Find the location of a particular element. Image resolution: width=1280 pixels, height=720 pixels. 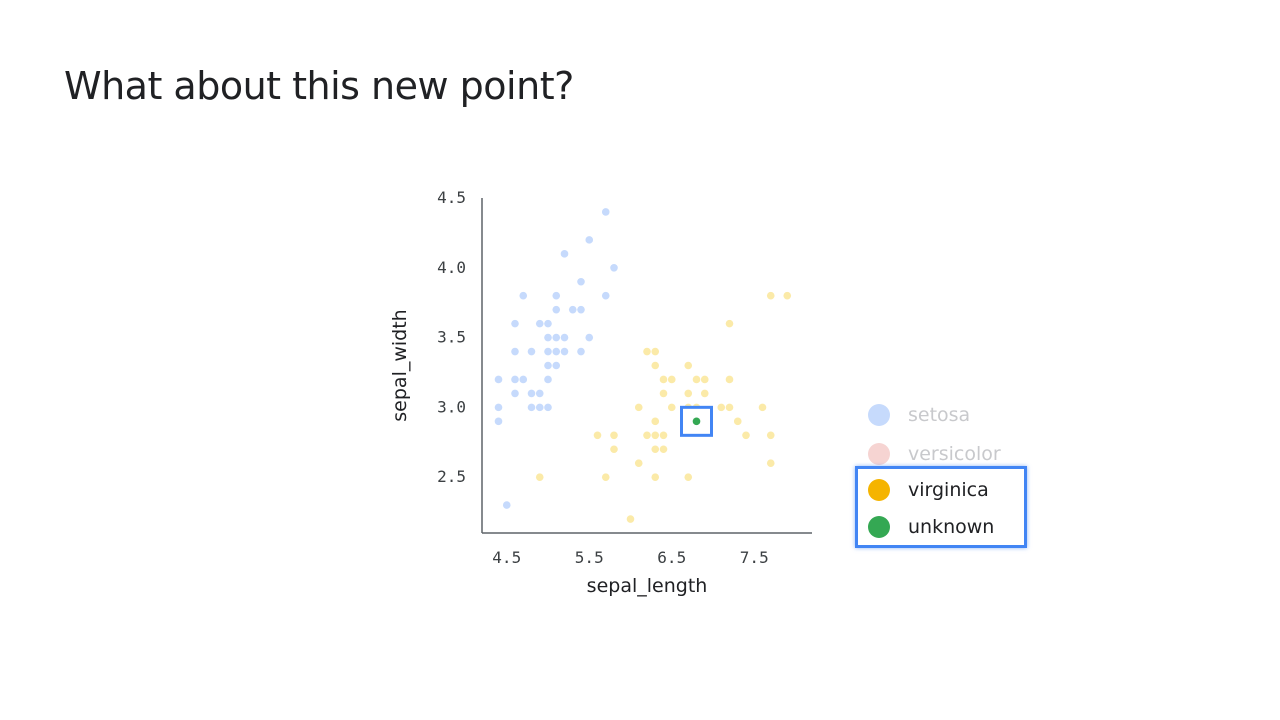

y-tick-label: 4.5 is located at coordinates (451, 197).